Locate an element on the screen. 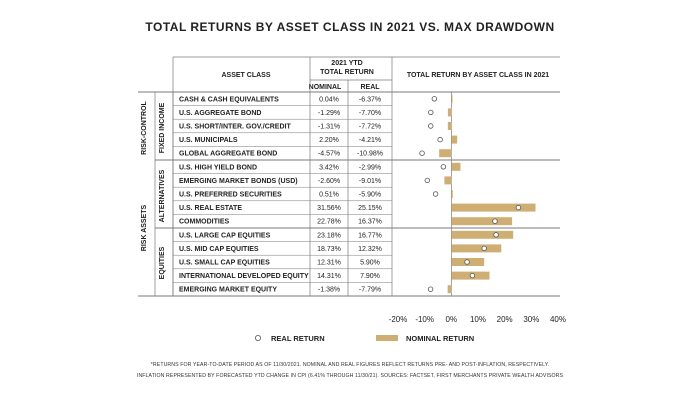  row-label: EMERGING MARKET EQUITY is located at coordinates (228, 290).